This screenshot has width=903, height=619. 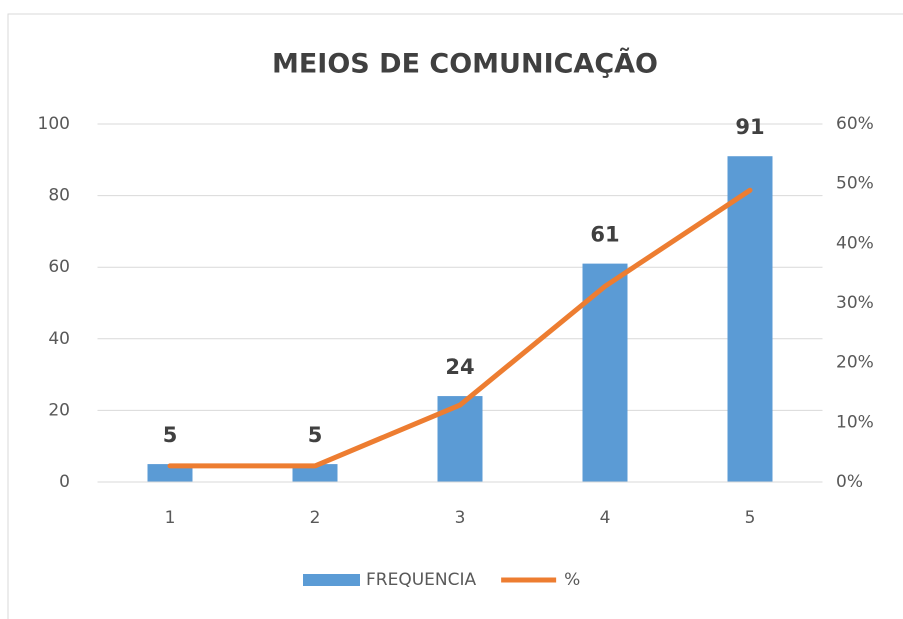 What do you see at coordinates (749, 127) in the screenshot?
I see `data-label: 91` at bounding box center [749, 127].